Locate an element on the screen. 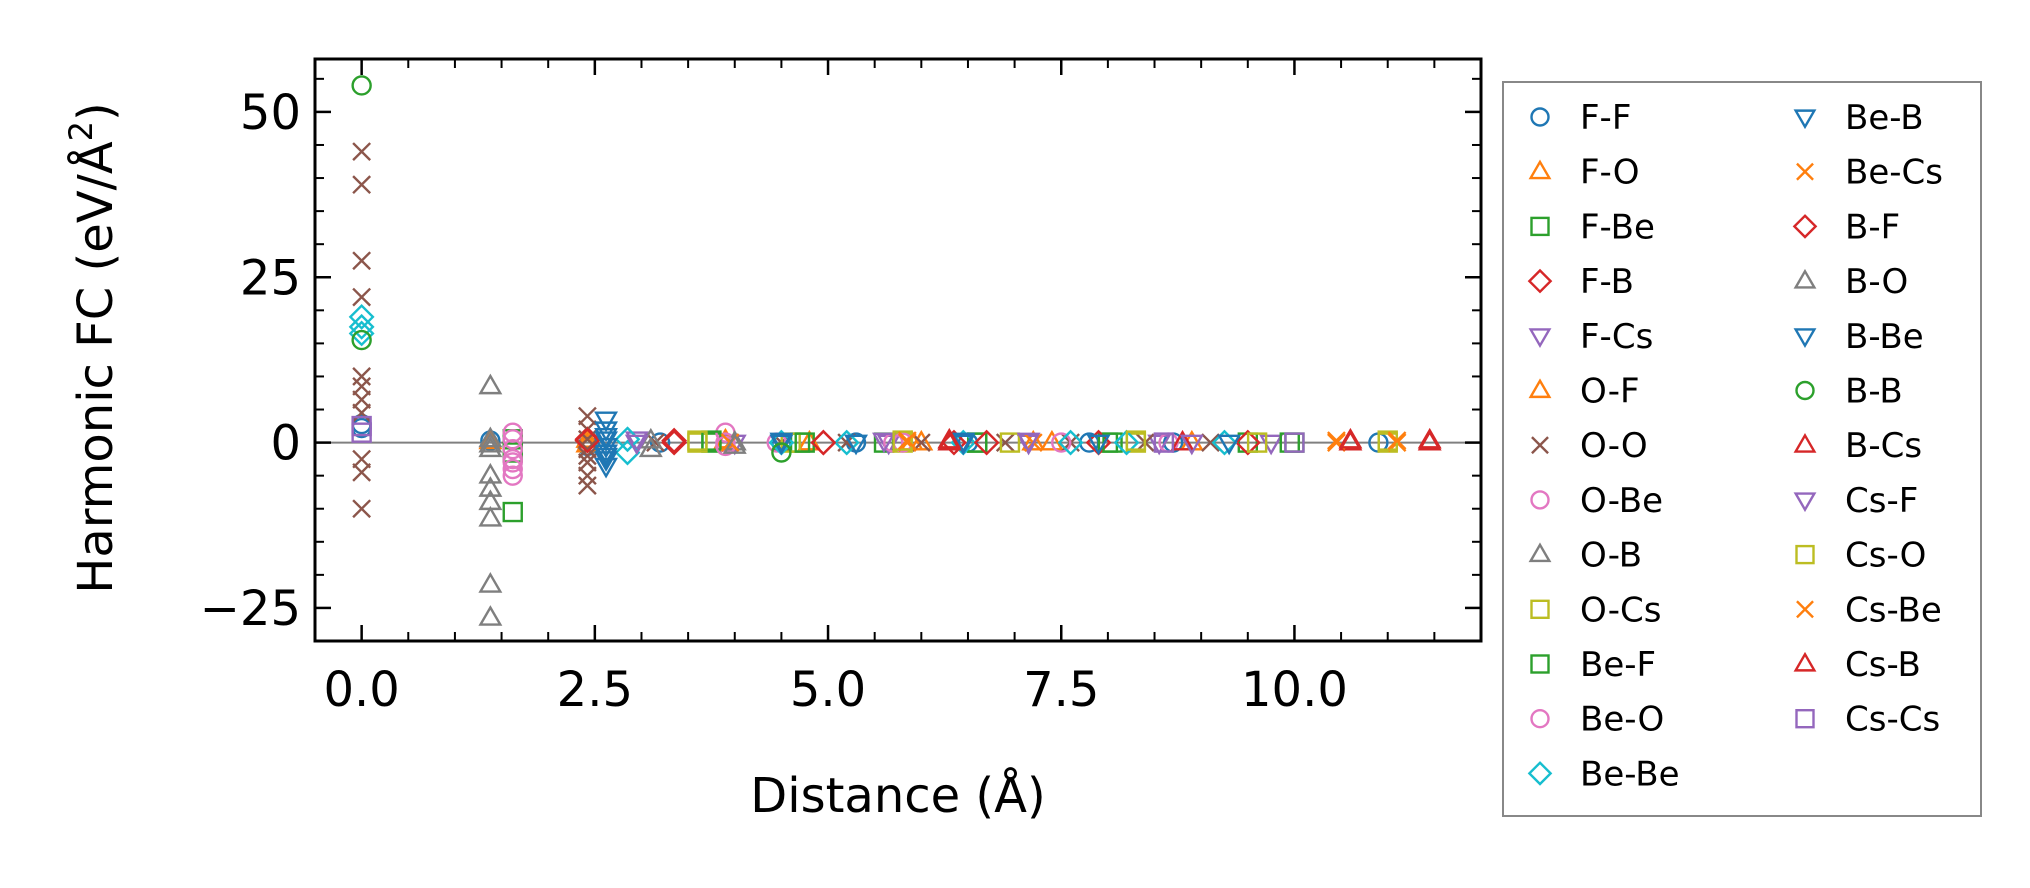  legend-label: F-O is located at coordinates (1610, 173).